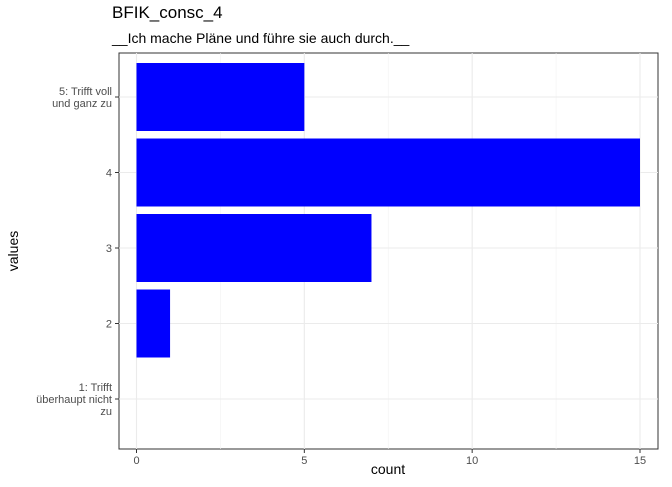 The image size is (672, 487). Describe the element at coordinates (74, 400) in the screenshot. I see `y-tick-label: 1: Trifft überhaupt nicht zu` at that location.